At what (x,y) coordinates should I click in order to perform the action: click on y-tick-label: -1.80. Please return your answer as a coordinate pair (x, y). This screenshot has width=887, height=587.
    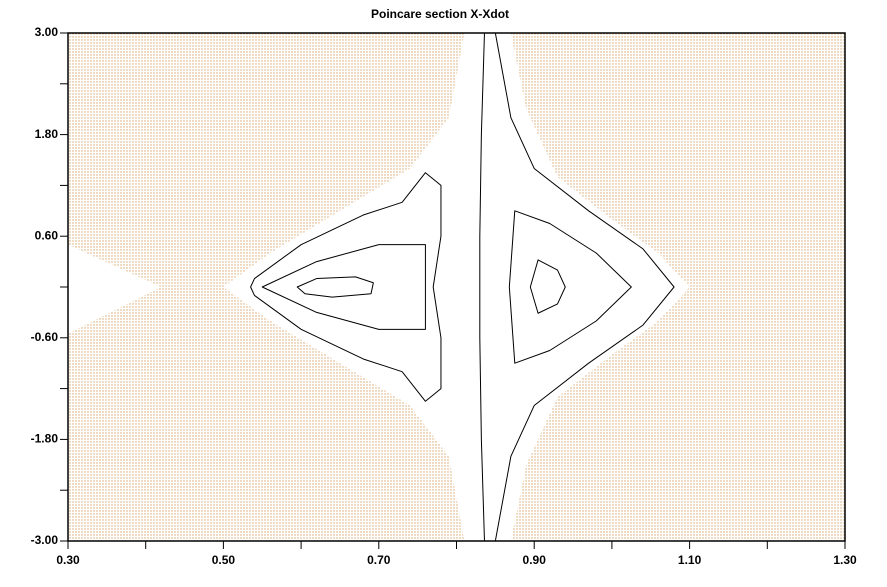
    Looking at the image, I should click on (45, 439).